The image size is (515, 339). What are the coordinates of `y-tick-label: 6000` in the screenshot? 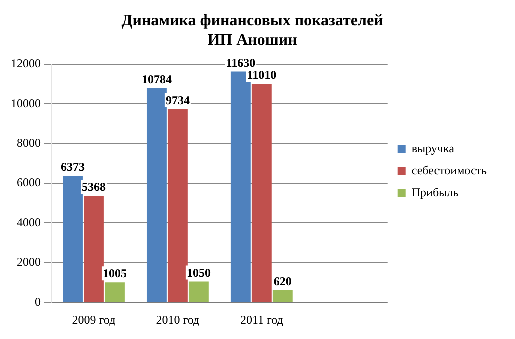 It's located at (29, 183).